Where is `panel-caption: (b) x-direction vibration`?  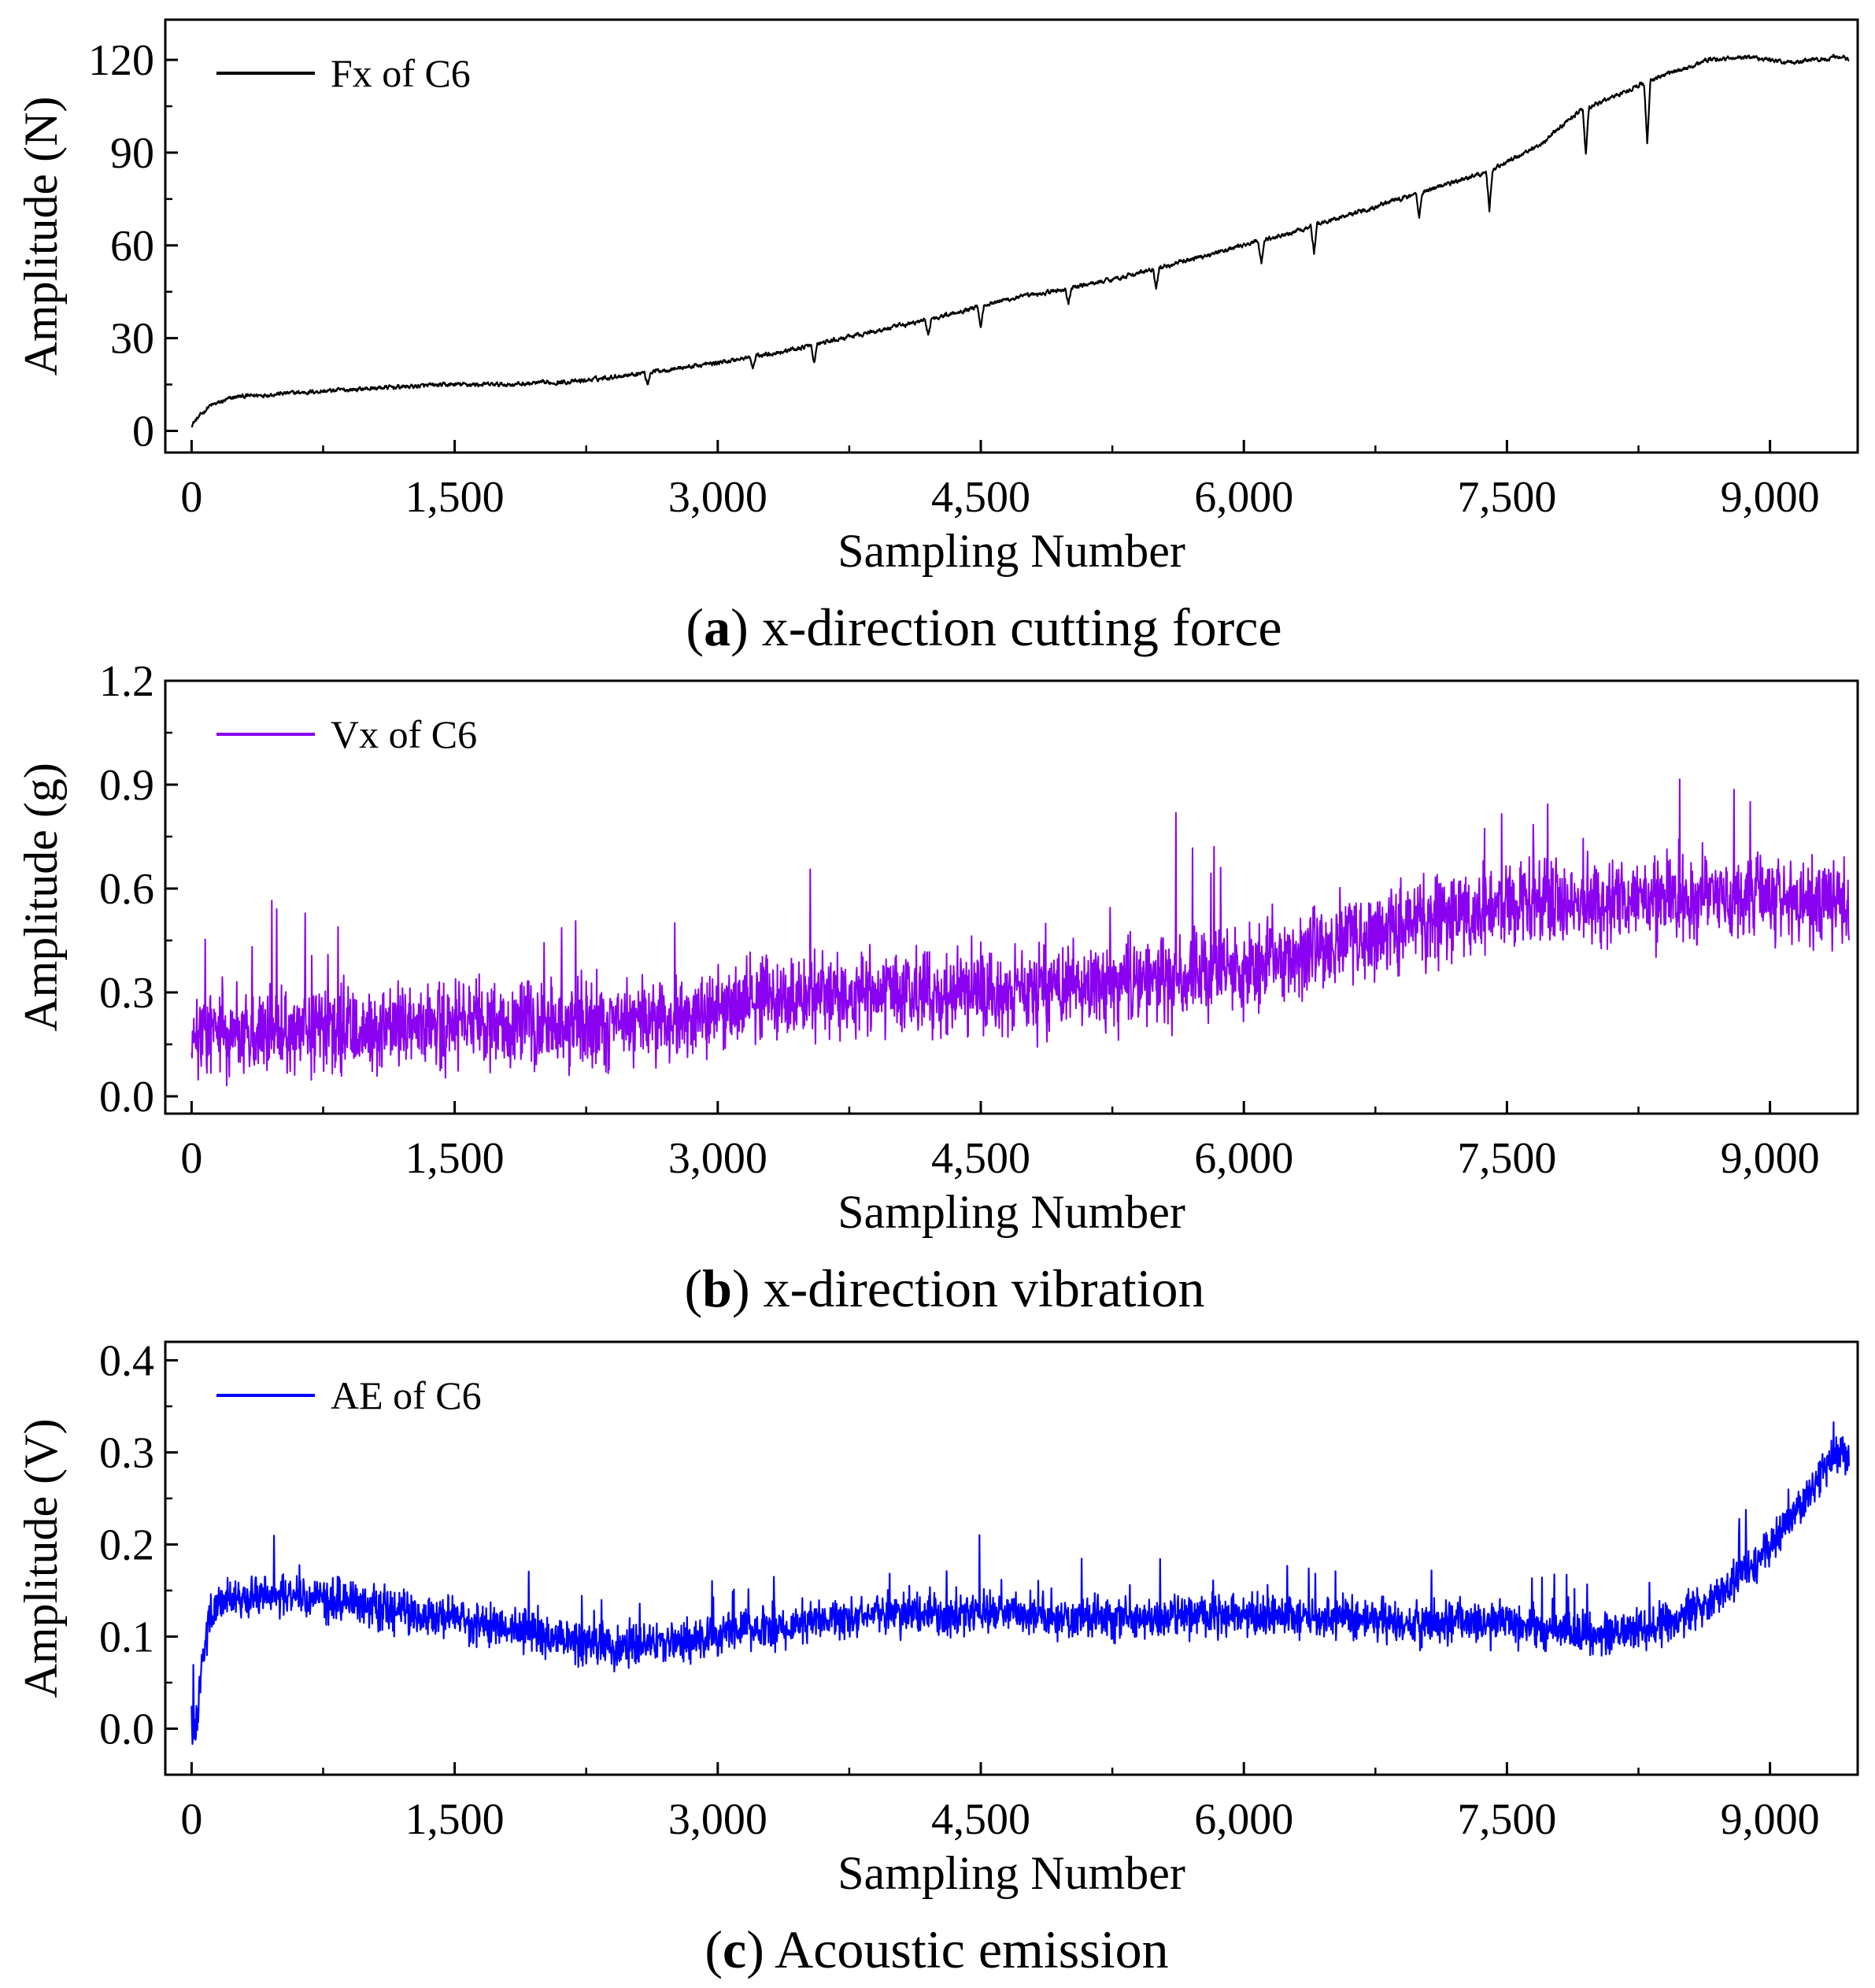
panel-caption: (b) x-direction vibration is located at coordinates (945, 1288).